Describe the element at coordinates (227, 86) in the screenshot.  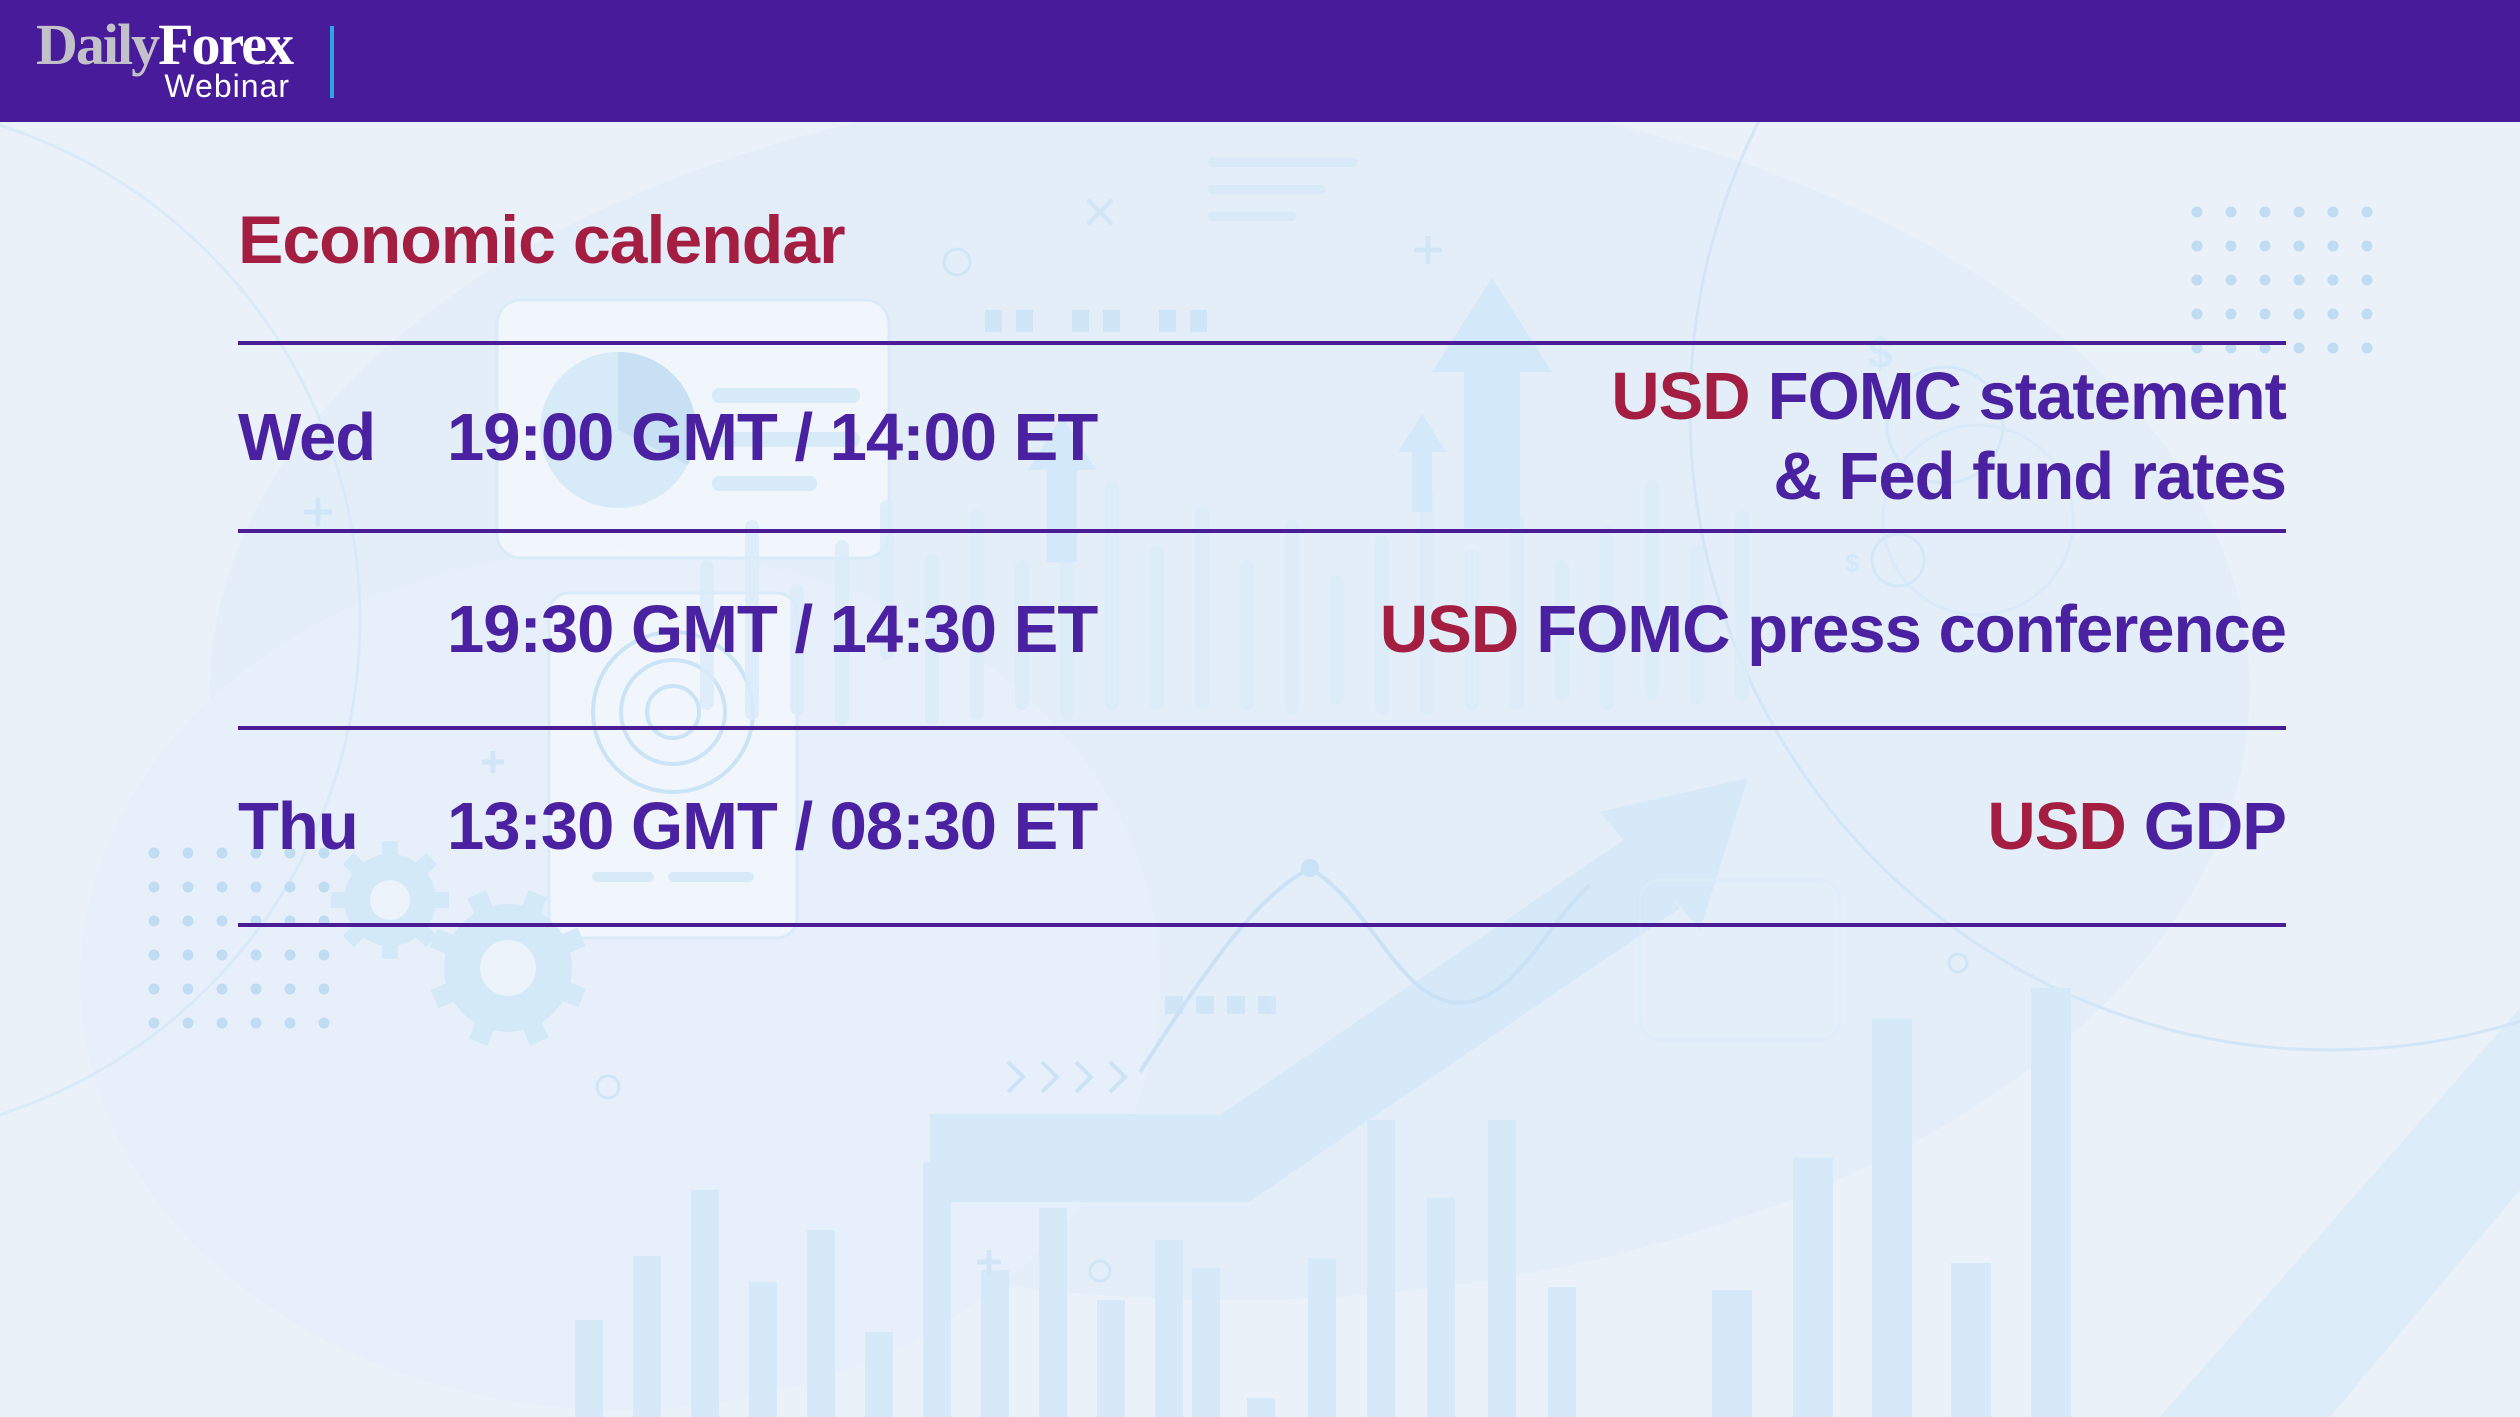
I see `logo-webinar-label: Webinar` at that location.